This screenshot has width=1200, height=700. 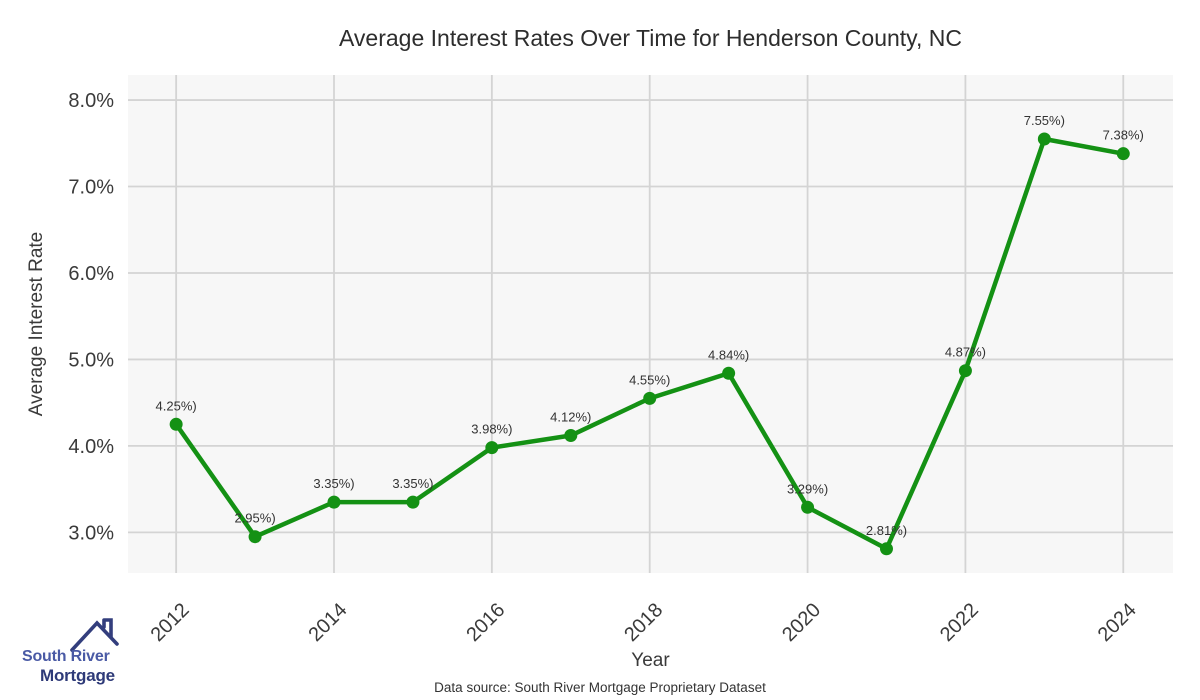 I want to click on x-tick-label: 2014, so click(x=328, y=622).